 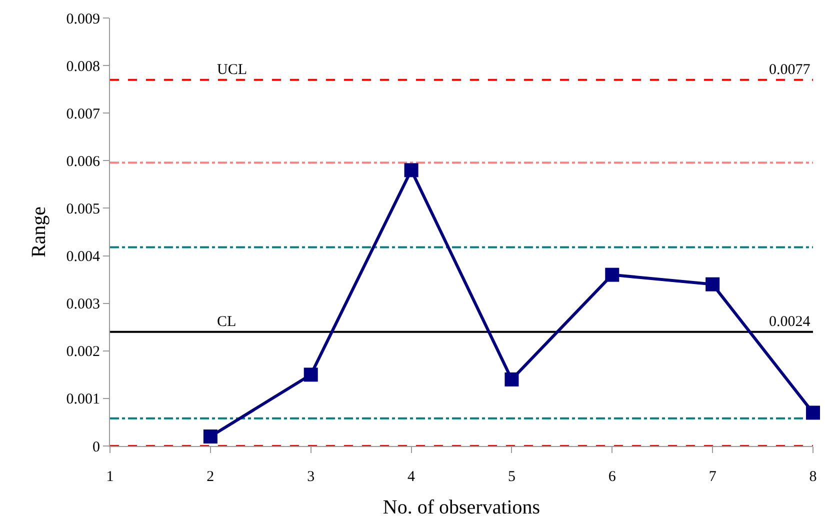 I want to click on y-tick-label: 0.008, so click(x=83, y=66).